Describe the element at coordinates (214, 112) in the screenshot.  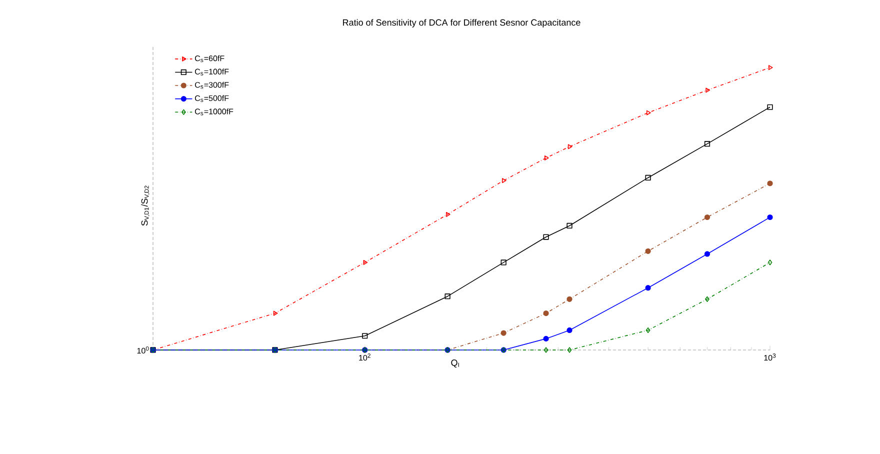
I see `legend-label: C$_{s}$=1000fF` at that location.